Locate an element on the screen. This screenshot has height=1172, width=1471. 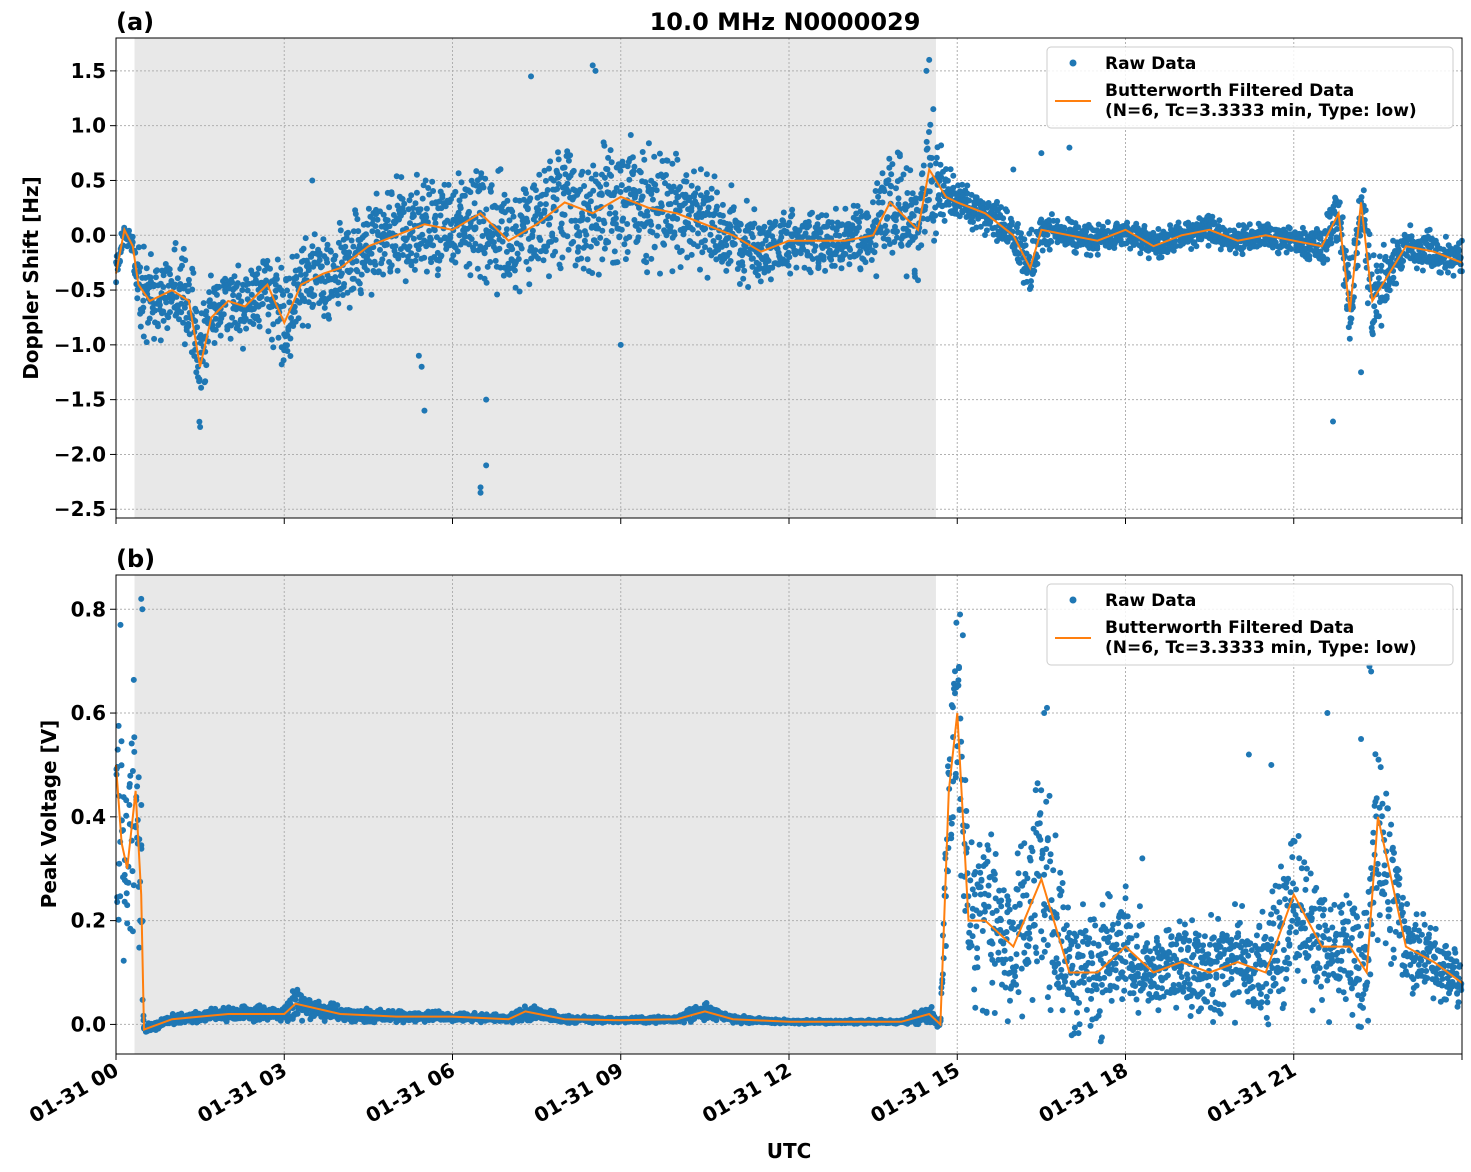
y-tick-label: −2.5 is located at coordinates (80, 509).